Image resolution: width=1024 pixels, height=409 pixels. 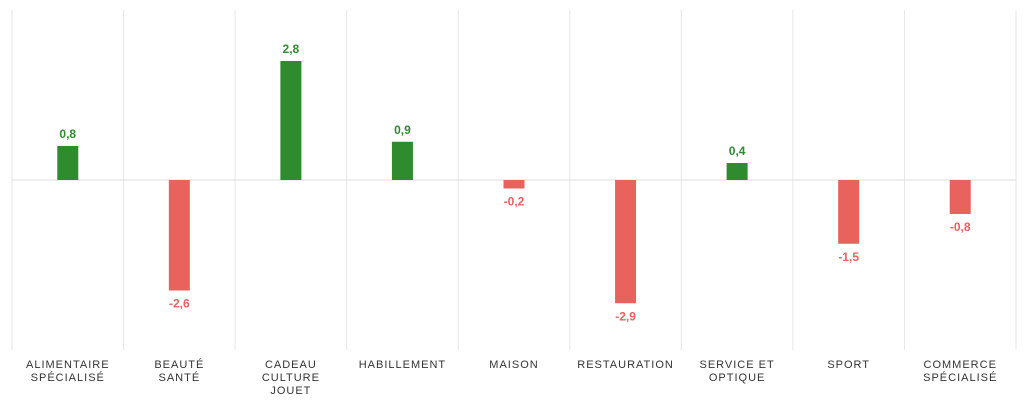 I want to click on category-label-8: SPORT, so click(x=848, y=365).